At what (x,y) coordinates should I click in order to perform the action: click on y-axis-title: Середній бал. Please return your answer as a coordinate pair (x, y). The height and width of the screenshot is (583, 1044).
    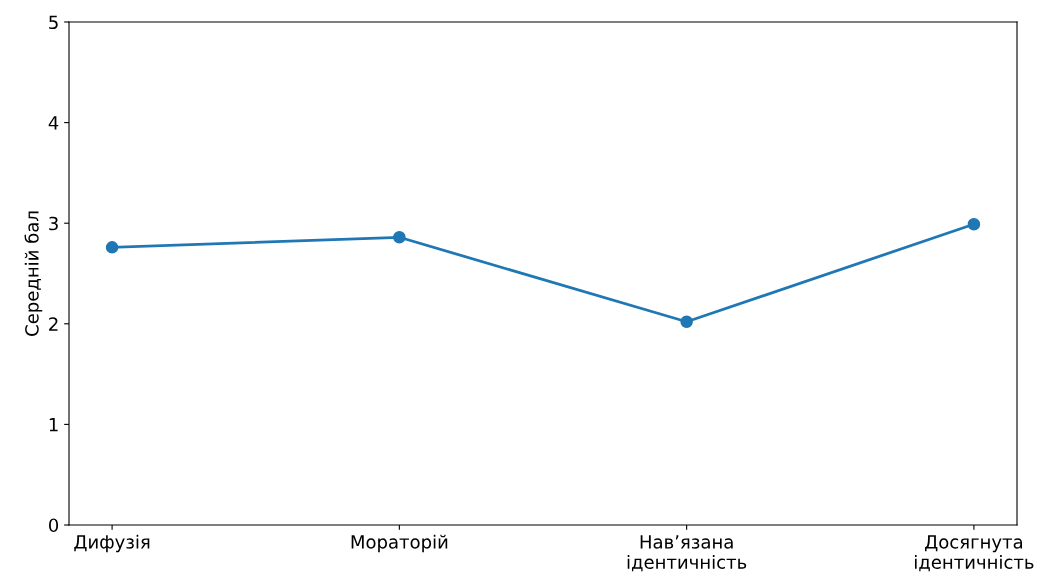
    Looking at the image, I should click on (33, 273).